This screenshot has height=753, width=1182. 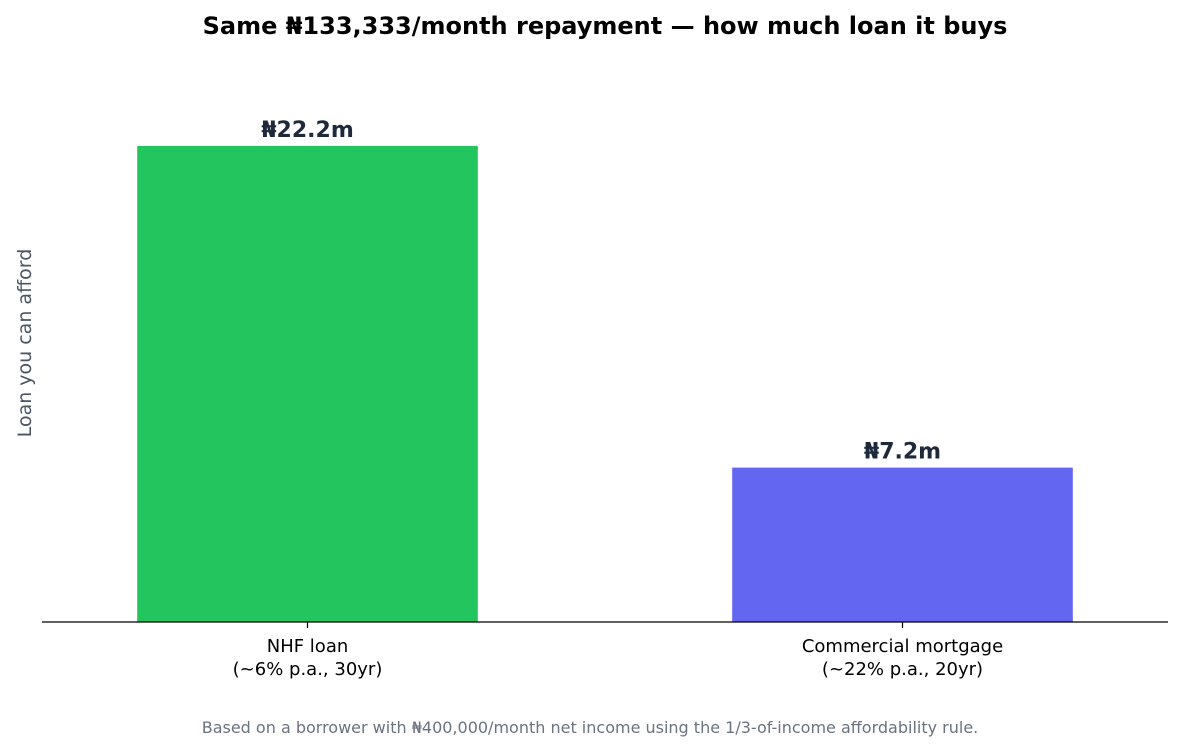 What do you see at coordinates (308, 669) in the screenshot?
I see `x-tick-label-0-line-1: (~6% p.a., 30yr)` at bounding box center [308, 669].